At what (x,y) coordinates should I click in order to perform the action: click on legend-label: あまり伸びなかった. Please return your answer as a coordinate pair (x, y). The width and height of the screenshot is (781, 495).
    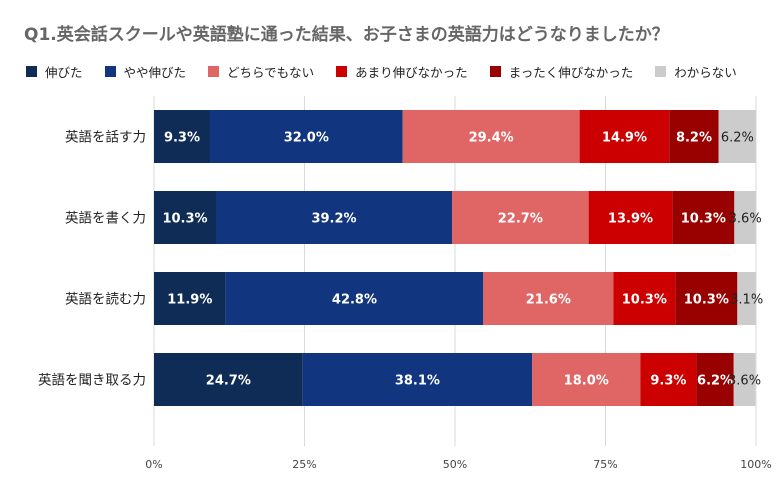
    Looking at the image, I should click on (411, 72).